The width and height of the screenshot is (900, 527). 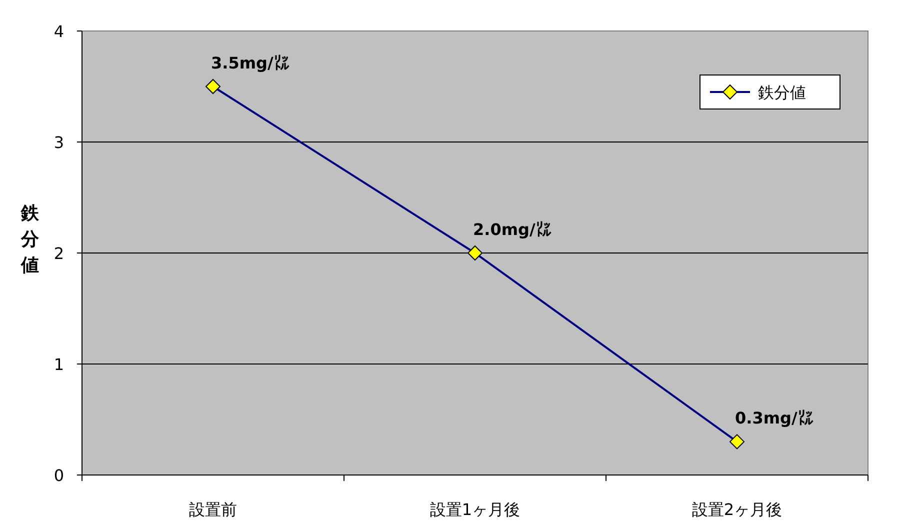 What do you see at coordinates (512, 229) in the screenshot?
I see `data-label: 2.0mg/㍑` at bounding box center [512, 229].